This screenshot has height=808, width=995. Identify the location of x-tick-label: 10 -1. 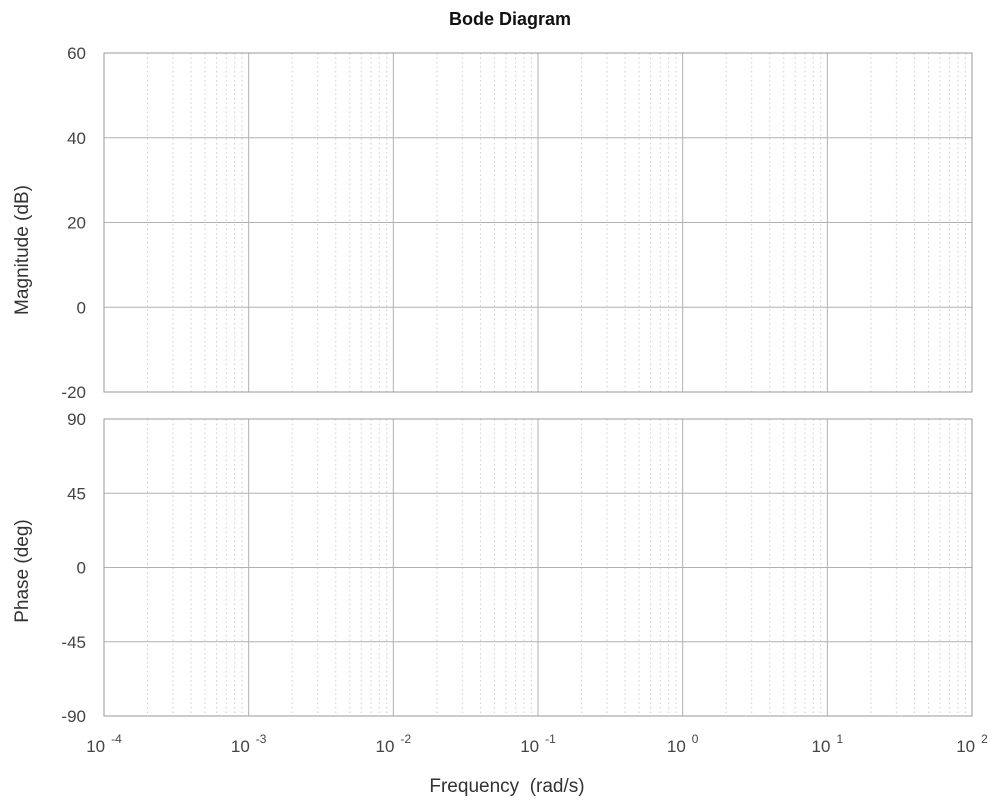
(538, 744).